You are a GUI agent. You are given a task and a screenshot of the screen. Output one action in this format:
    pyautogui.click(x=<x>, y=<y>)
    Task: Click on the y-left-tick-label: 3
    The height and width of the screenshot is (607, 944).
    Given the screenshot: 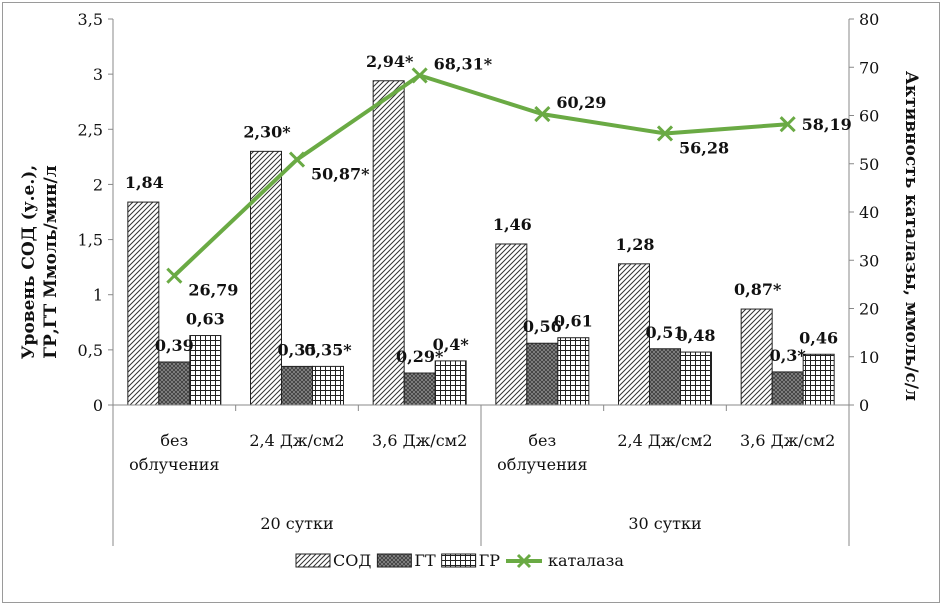 What is the action you would take?
    pyautogui.click(x=98, y=74)
    